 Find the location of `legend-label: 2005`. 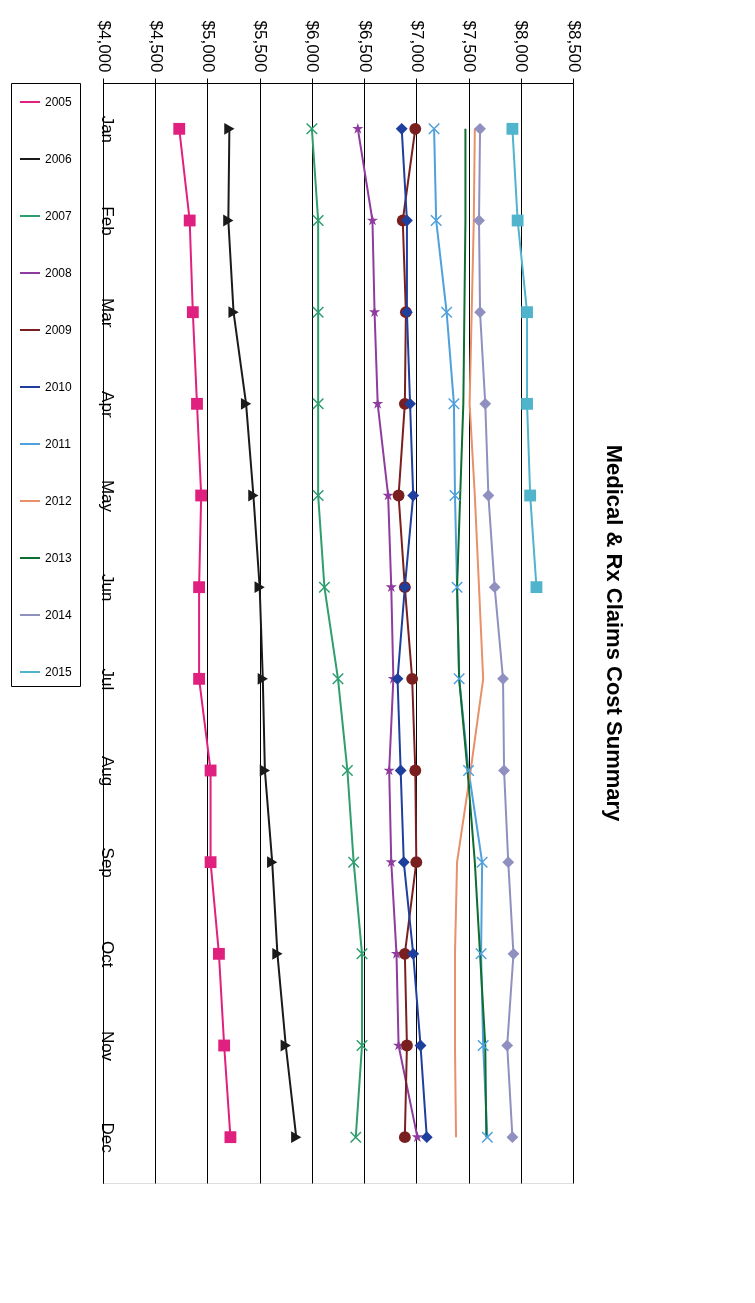

legend-label: 2005 is located at coordinates (59, 102).